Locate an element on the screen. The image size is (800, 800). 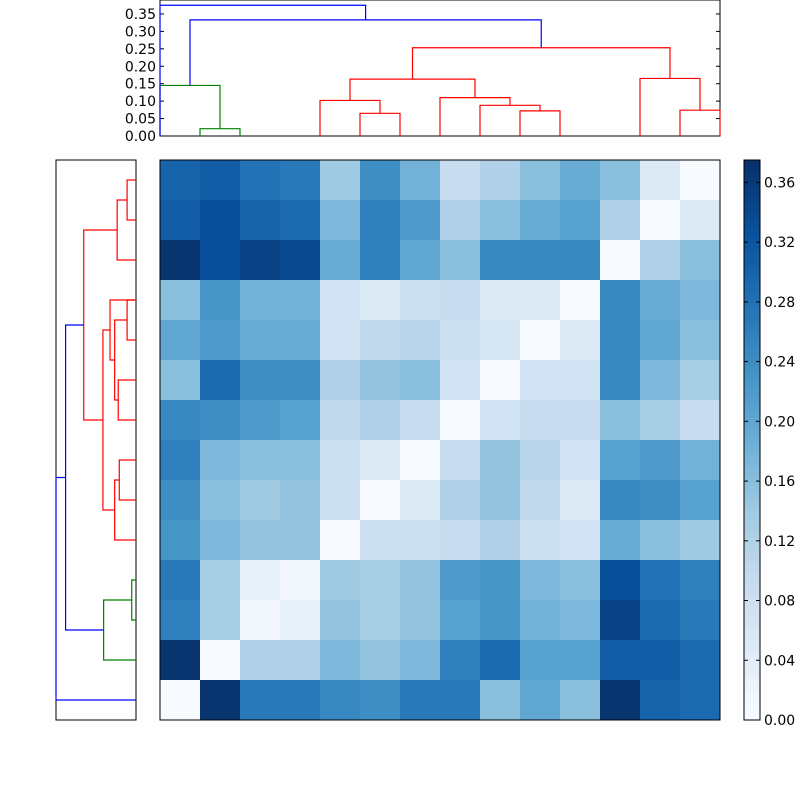
top-dendrogram-tick-label: 0.05 is located at coordinates (140, 120).